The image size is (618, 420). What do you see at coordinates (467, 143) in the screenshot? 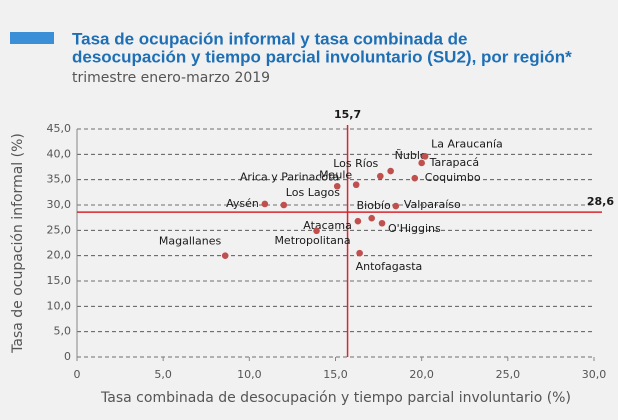
I see `point-label: La Araucanía` at bounding box center [467, 143].